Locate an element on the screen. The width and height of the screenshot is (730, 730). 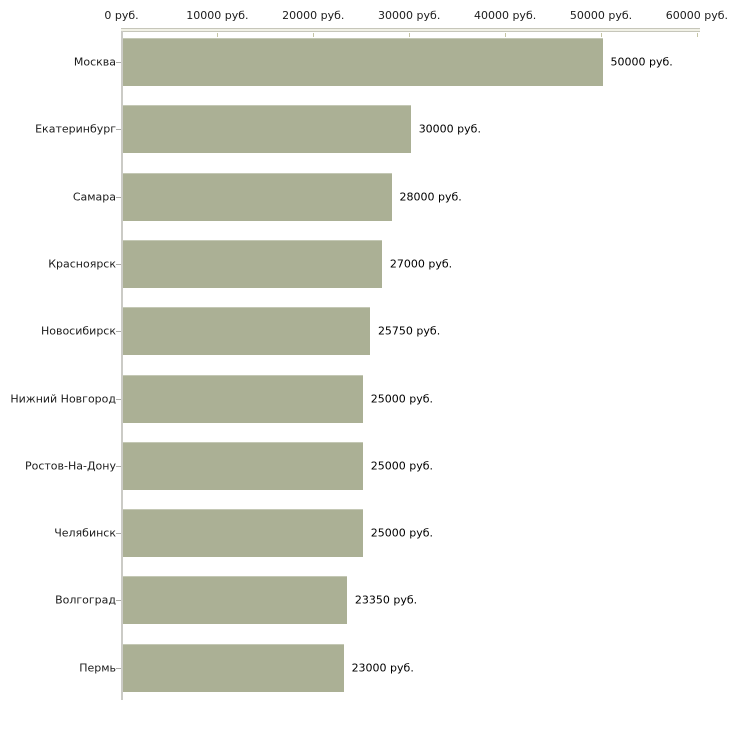
y-axis-line is located at coordinates (122, 365).